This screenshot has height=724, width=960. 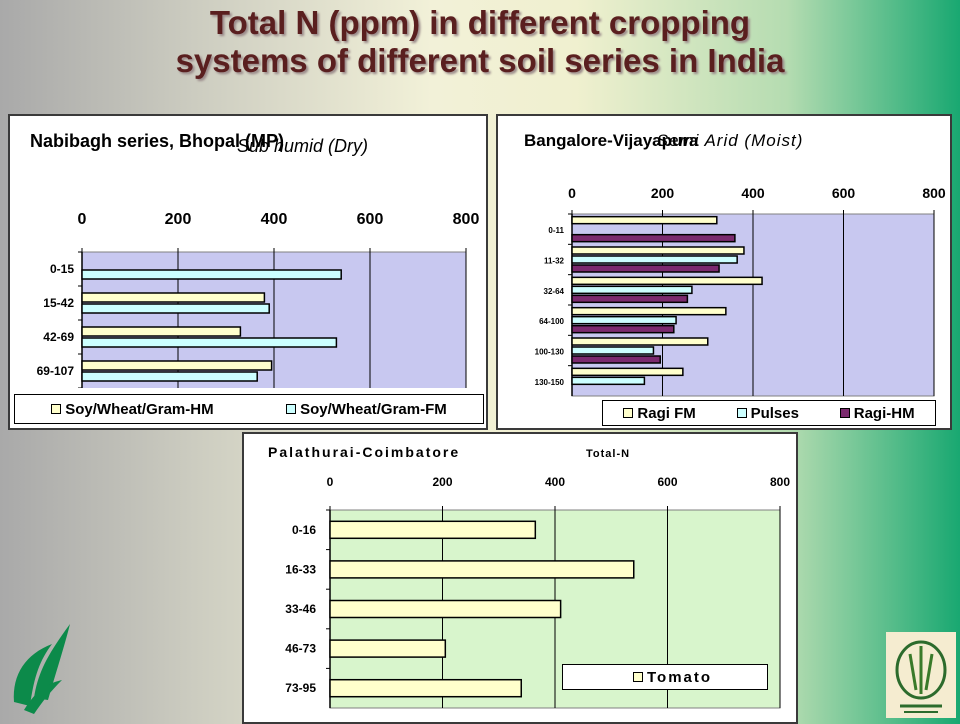 I want to click on slide-title-line1: Total N (ppm) in different cropping, so click(x=480, y=22).